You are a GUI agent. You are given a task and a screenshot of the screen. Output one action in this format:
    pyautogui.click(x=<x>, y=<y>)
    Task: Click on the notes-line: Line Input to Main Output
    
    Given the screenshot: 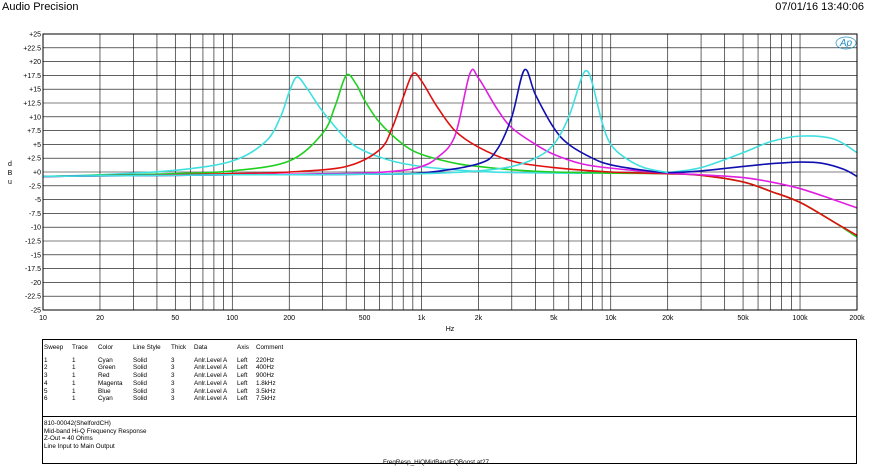 What is the action you would take?
    pyautogui.click(x=79, y=447)
    